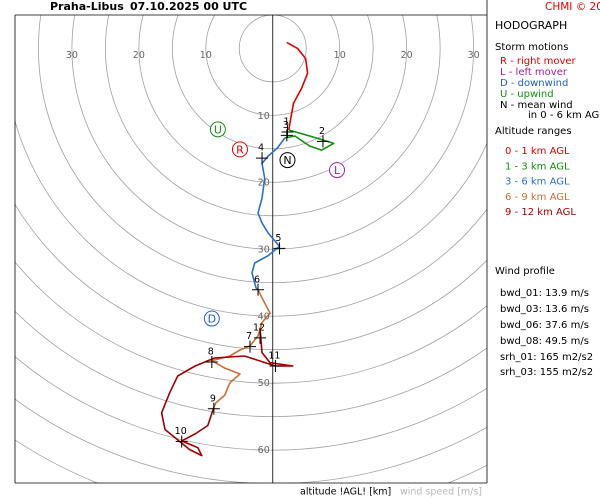 The width and height of the screenshot is (600, 500). I want to click on y-tick-label: 60, so click(264, 450).